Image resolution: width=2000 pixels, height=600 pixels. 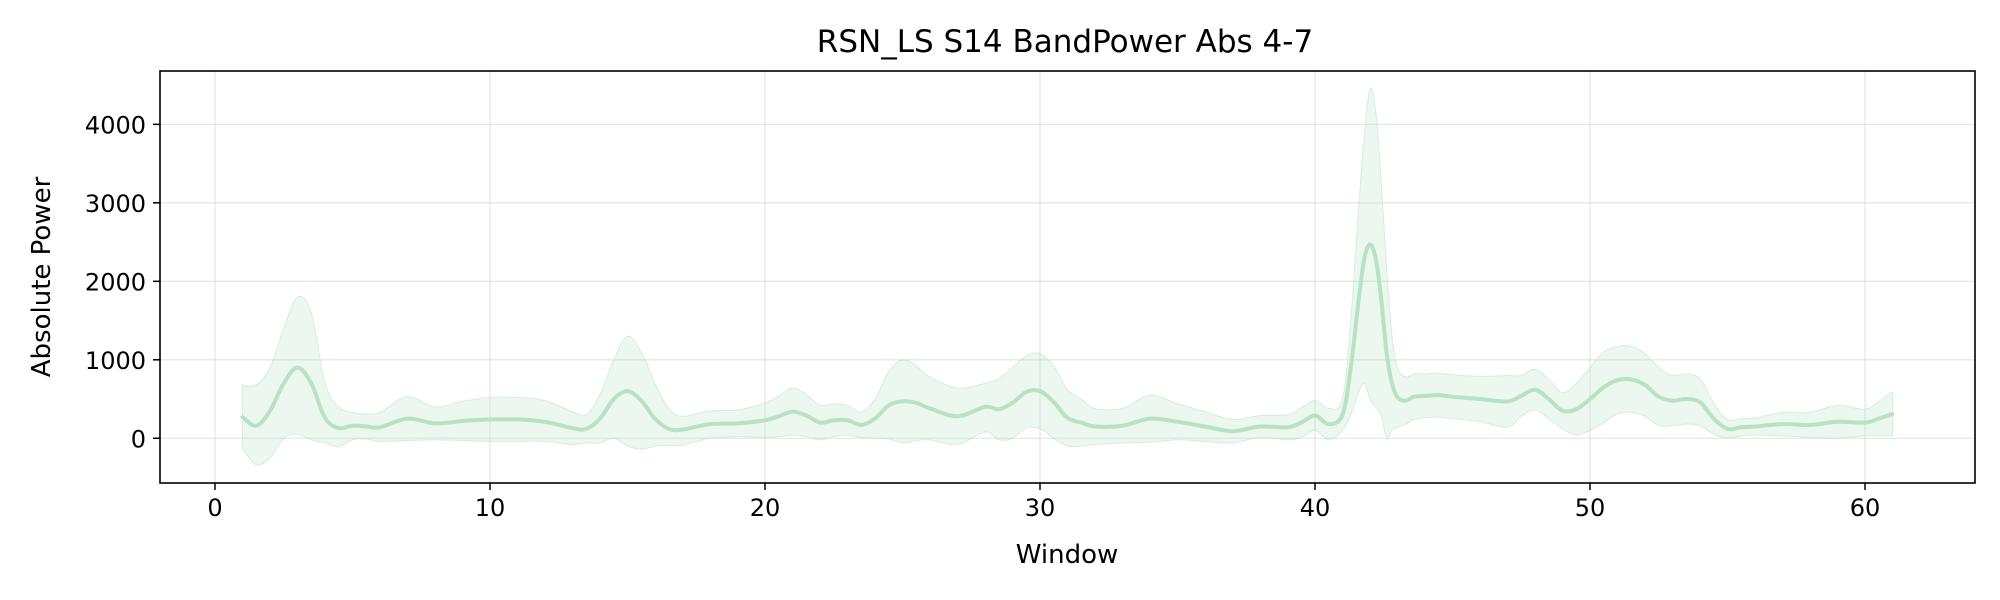 What do you see at coordinates (115, 125) in the screenshot?
I see `y-tick-label: 4000` at bounding box center [115, 125].